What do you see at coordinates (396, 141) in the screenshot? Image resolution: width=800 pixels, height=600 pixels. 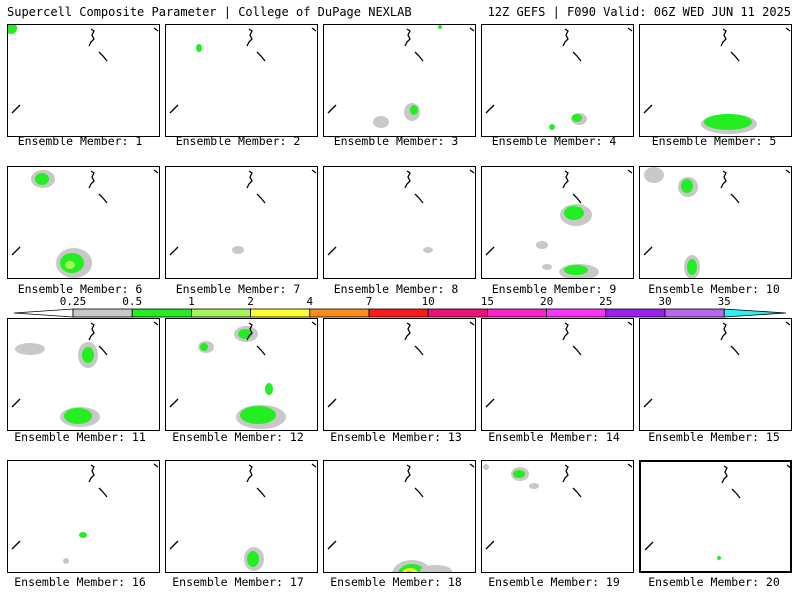 I see `member-label: Ensemble Member: 3` at bounding box center [396, 141].